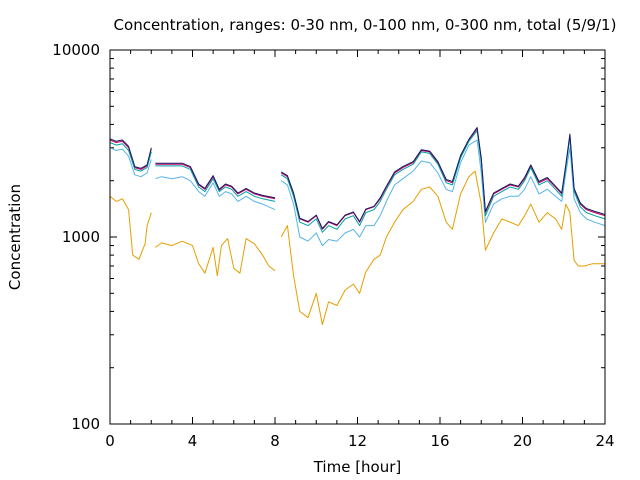 The width and height of the screenshot is (640, 480). Describe the element at coordinates (76, 50) in the screenshot. I see `y-tick-label: 10000` at that location.